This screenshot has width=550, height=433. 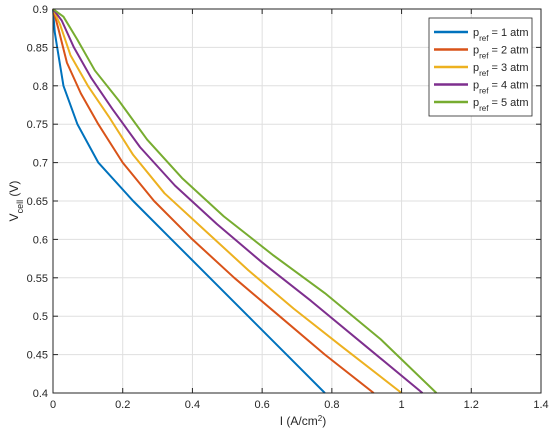 What do you see at coordinates (122, 405) in the screenshot?
I see `x-tick-label: 0.2` at bounding box center [122, 405].